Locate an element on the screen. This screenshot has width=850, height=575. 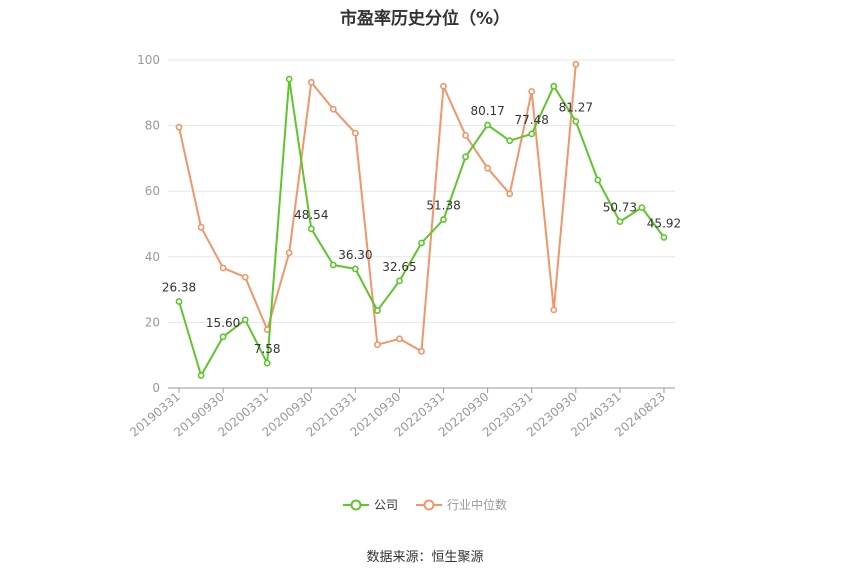
y-tick-label: 100 is located at coordinates (148, 60).